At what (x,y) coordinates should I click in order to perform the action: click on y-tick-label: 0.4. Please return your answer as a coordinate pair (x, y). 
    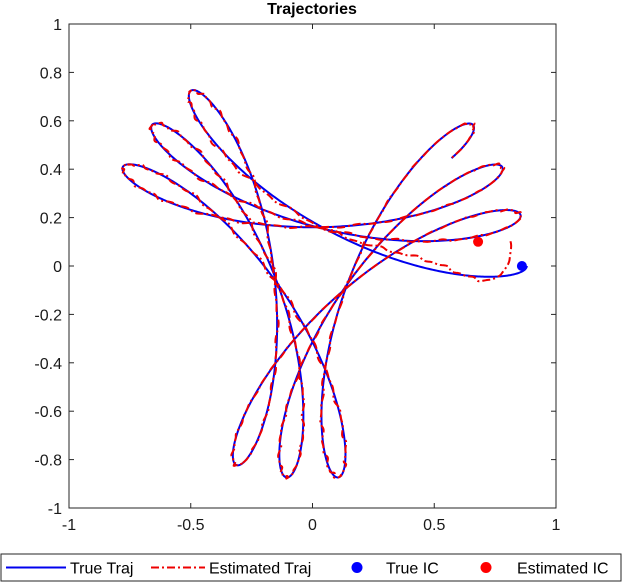
    Looking at the image, I should click on (51, 170).